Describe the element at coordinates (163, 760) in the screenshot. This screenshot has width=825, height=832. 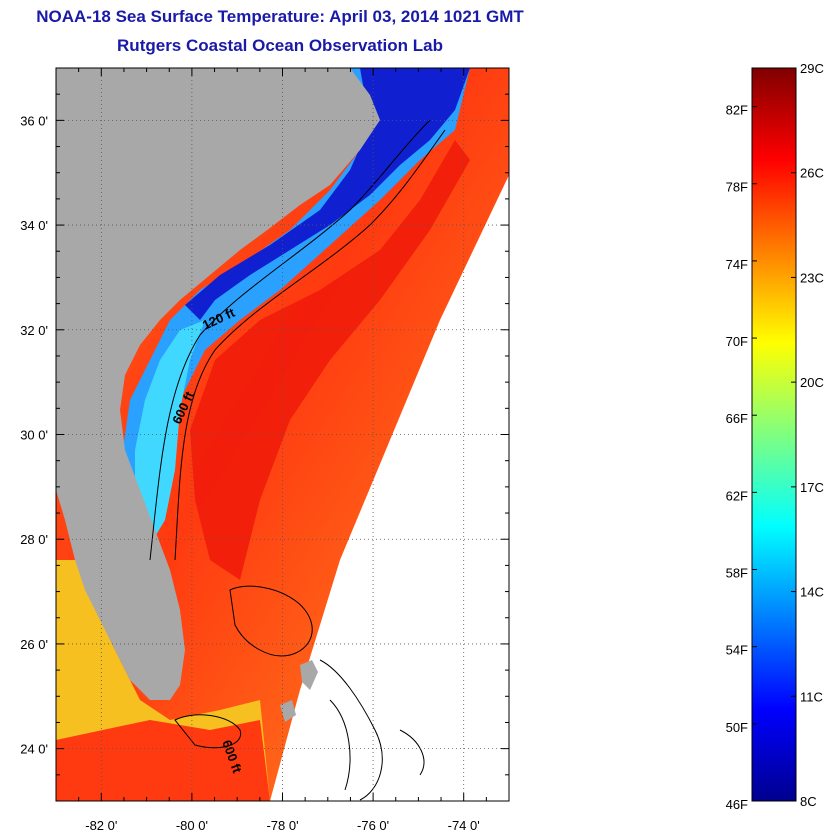
I see `straits-water` at that location.